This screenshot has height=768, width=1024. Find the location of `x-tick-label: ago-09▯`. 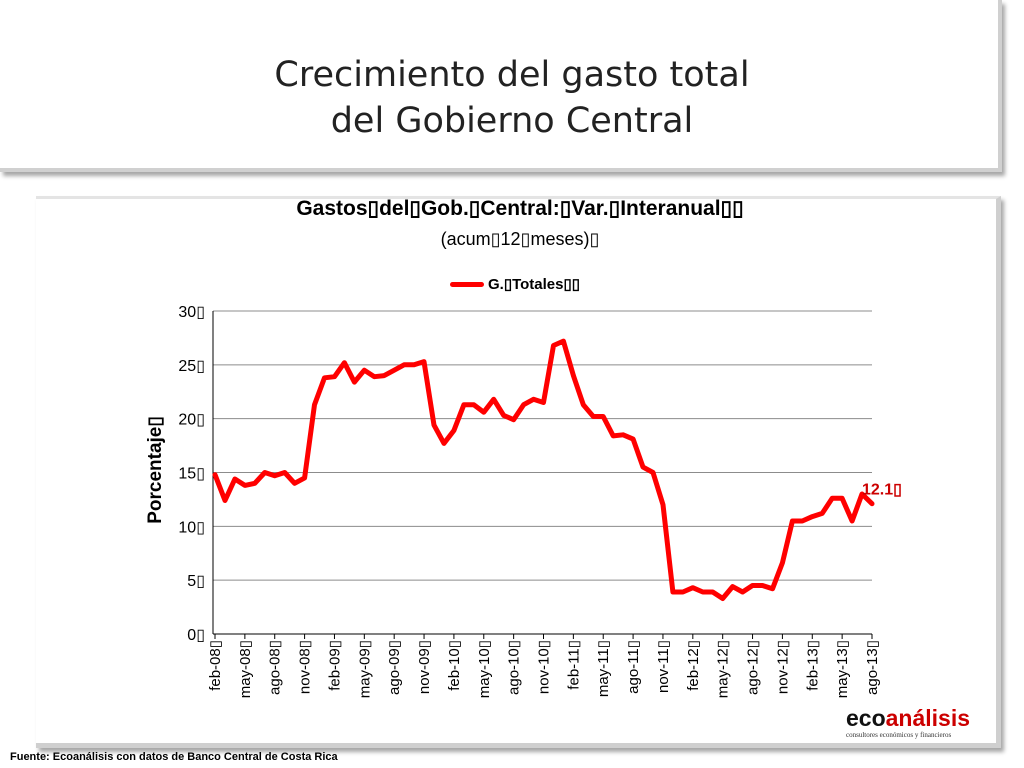

x-tick-label: ago-09▯ is located at coordinates (394, 667).